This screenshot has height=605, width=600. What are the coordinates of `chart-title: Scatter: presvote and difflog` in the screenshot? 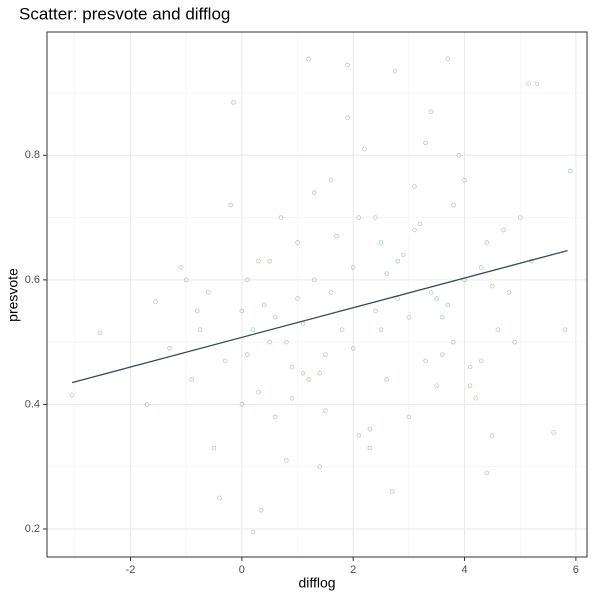 It's located at (124, 13).